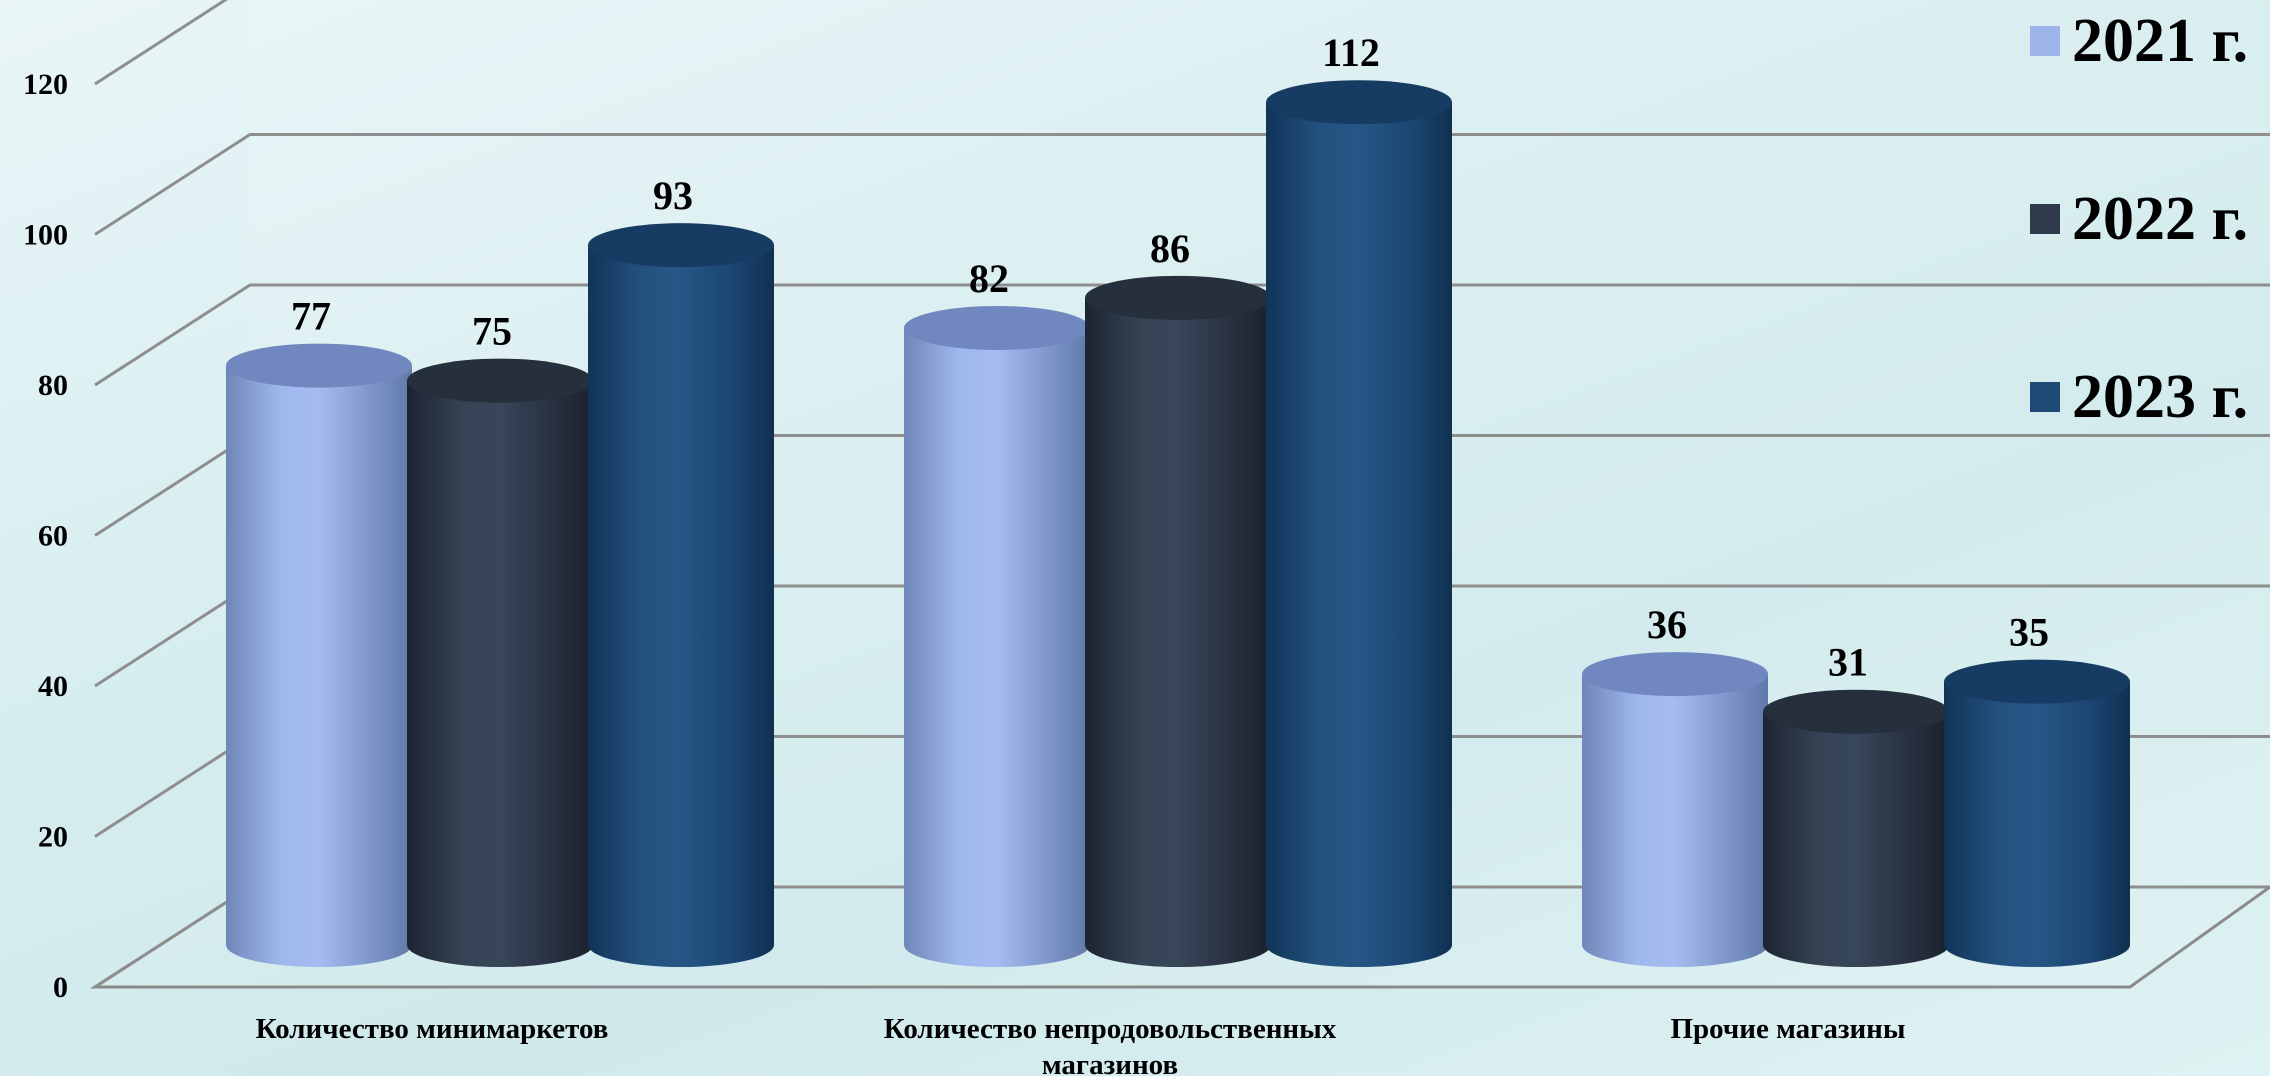 The image size is (2270, 1076). What do you see at coordinates (2160, 397) in the screenshot?
I see `legend-label-2023: 2023 г.` at bounding box center [2160, 397].